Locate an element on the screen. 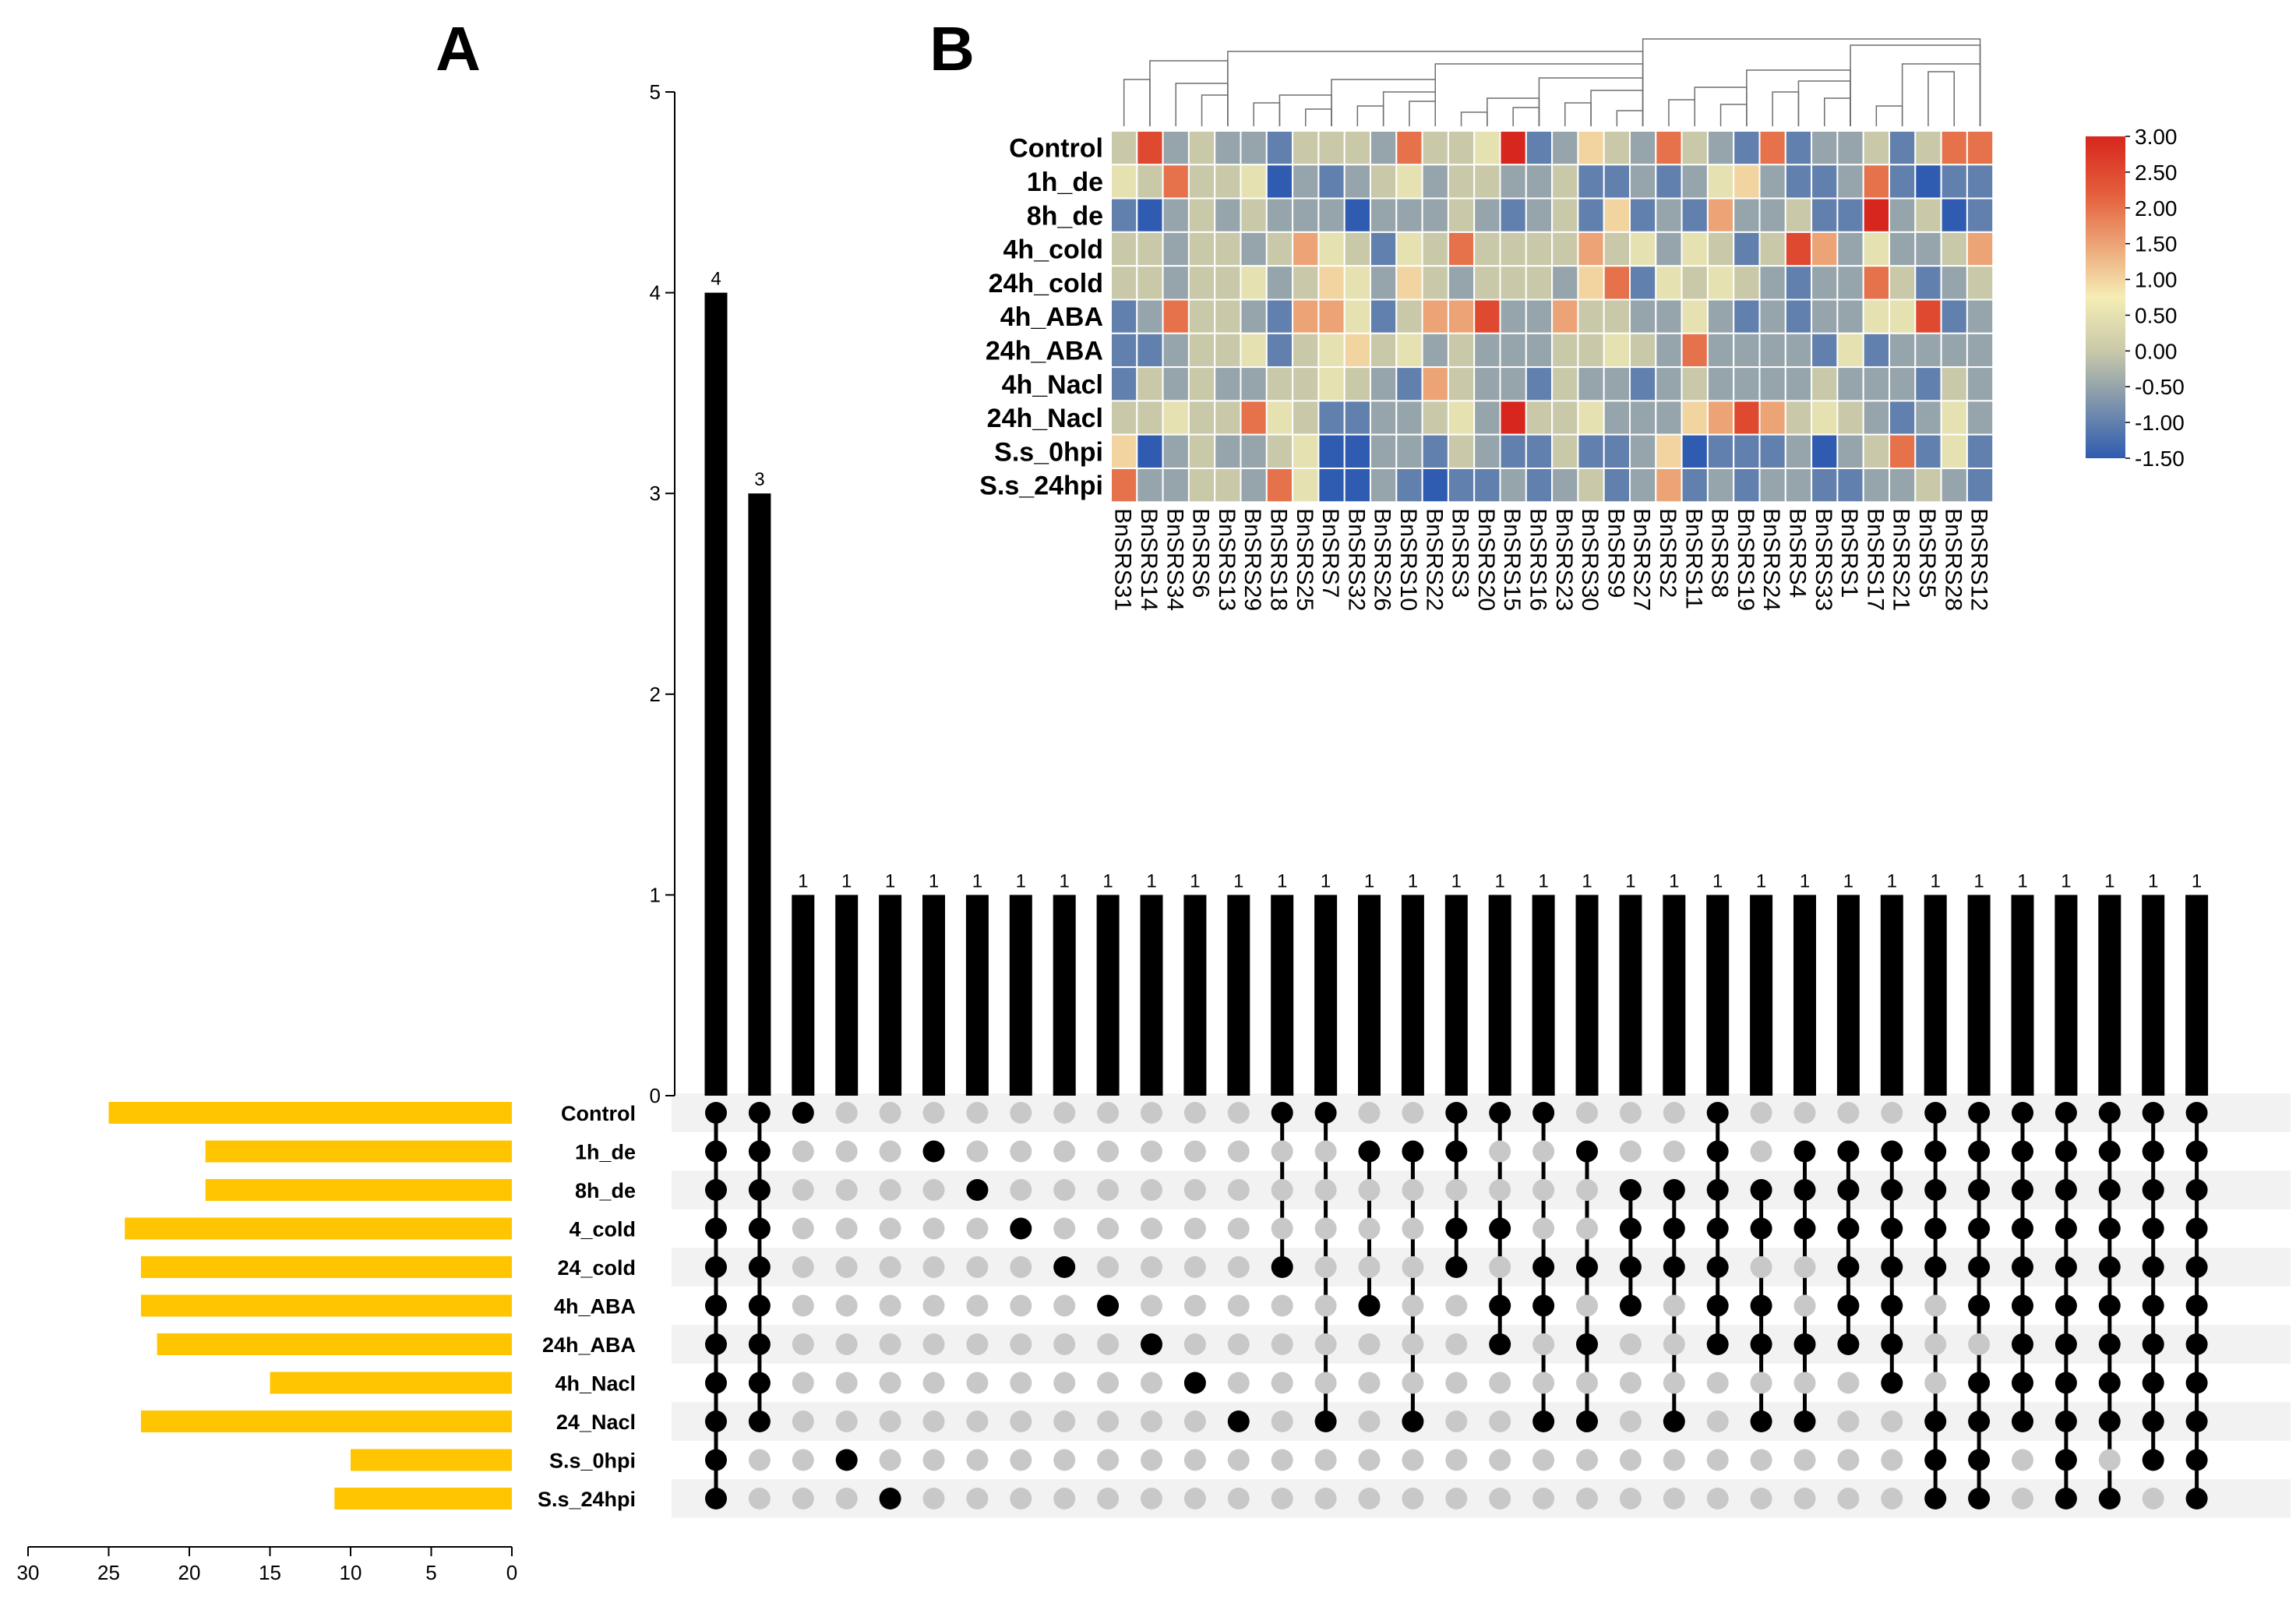  heatmap-row-label: 24h_cold is located at coordinates (1046, 284).